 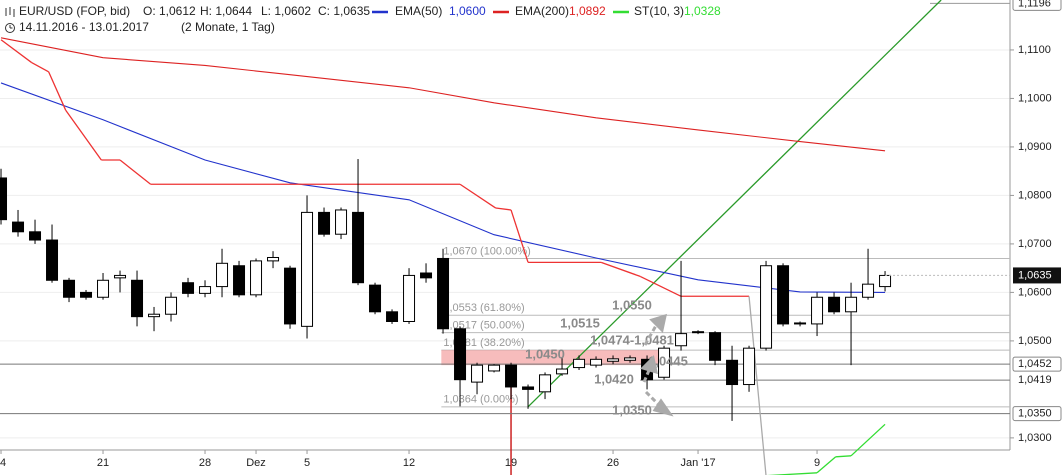 I want to click on level-box, so click(x=1037, y=414).